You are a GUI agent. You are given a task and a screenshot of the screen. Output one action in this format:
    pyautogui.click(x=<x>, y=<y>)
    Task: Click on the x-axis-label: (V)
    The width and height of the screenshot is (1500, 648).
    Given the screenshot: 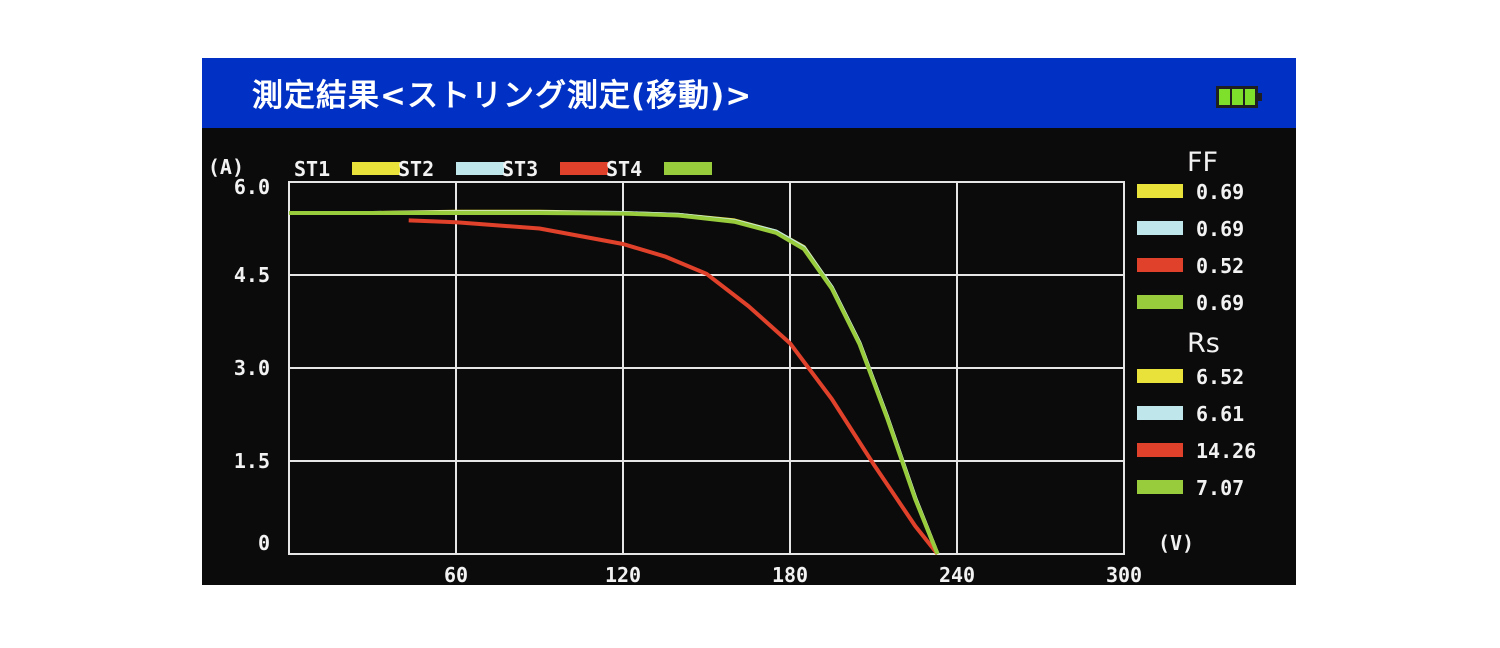 What is the action you would take?
    pyautogui.click(x=1176, y=543)
    